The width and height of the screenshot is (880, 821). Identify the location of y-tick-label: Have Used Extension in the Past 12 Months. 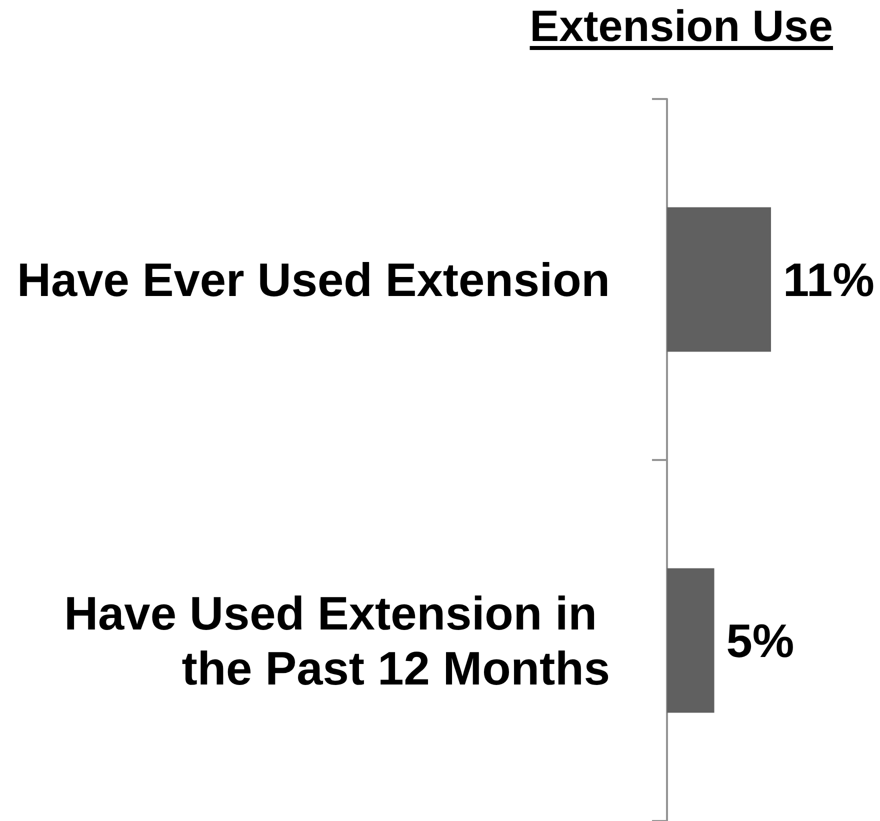
(337, 640).